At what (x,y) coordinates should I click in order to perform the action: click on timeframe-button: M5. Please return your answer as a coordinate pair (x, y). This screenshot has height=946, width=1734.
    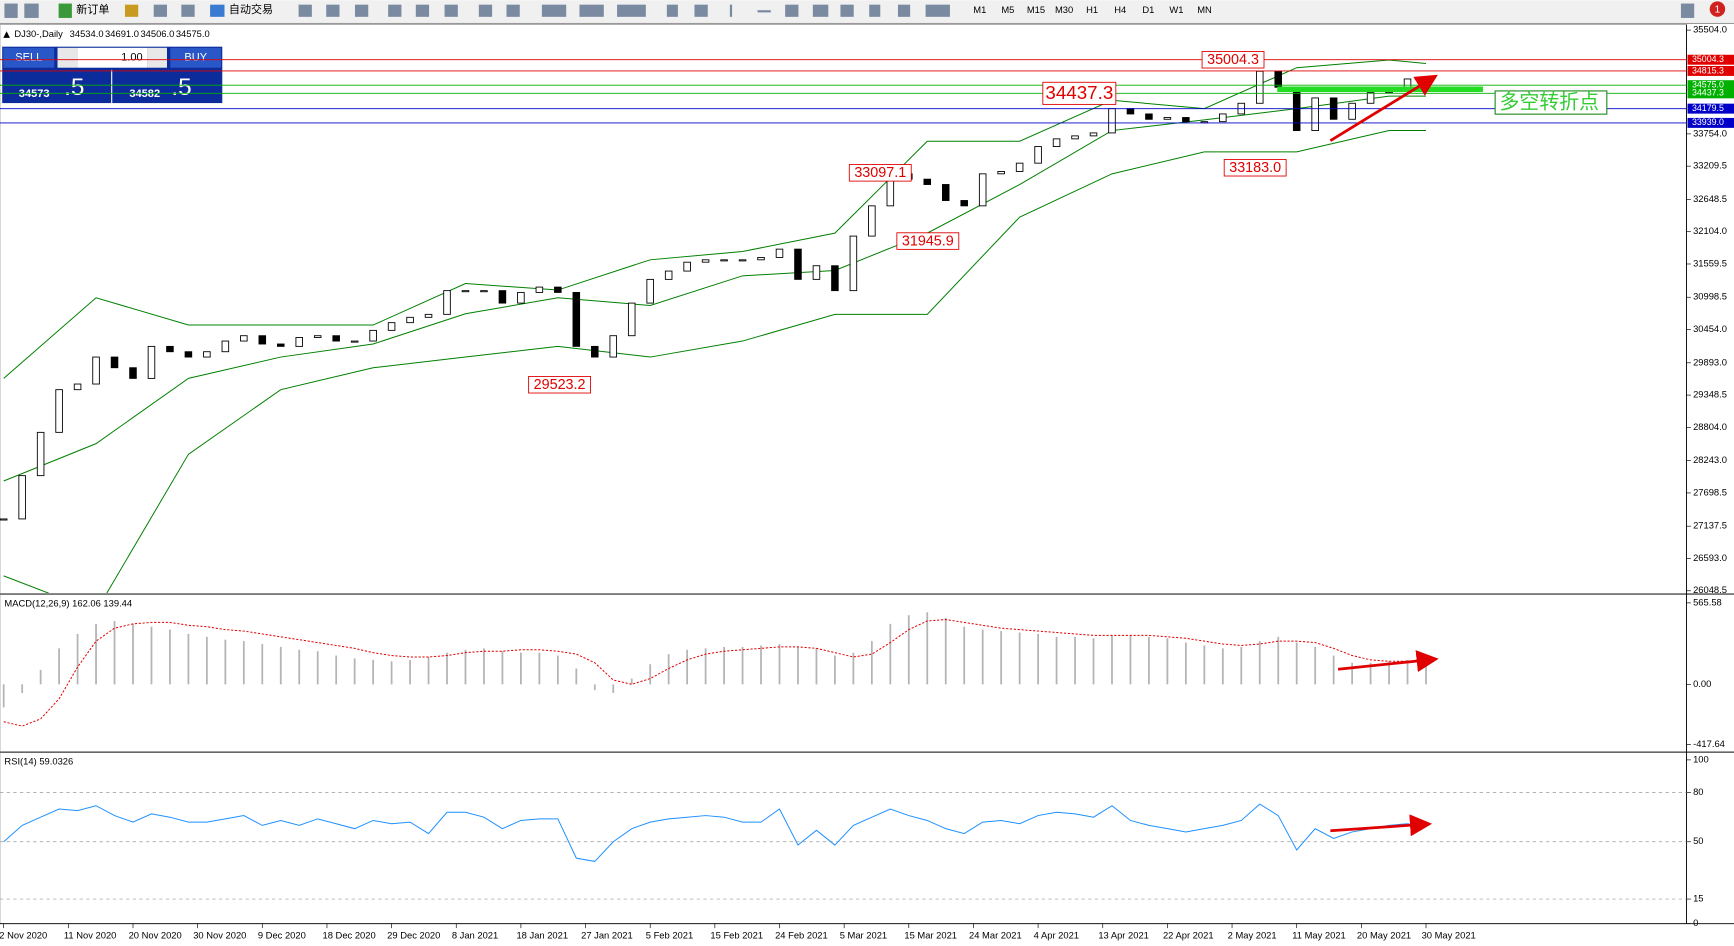
    Looking at the image, I should click on (1007, 9).